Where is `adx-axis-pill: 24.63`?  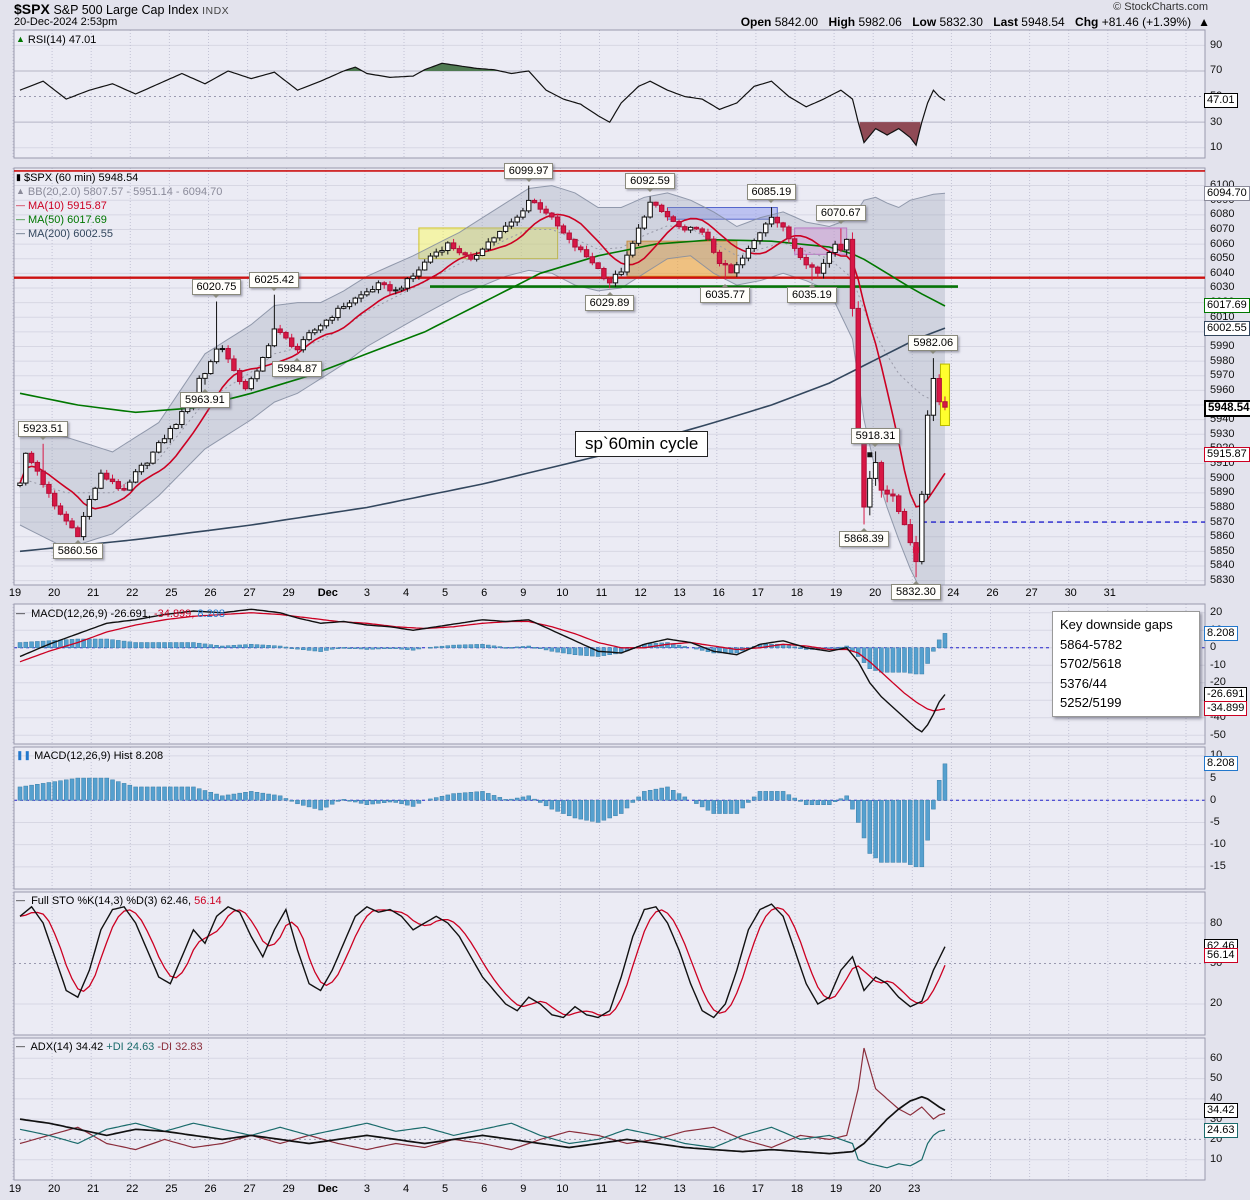 adx-axis-pill: 24.63 is located at coordinates (1221, 1130).